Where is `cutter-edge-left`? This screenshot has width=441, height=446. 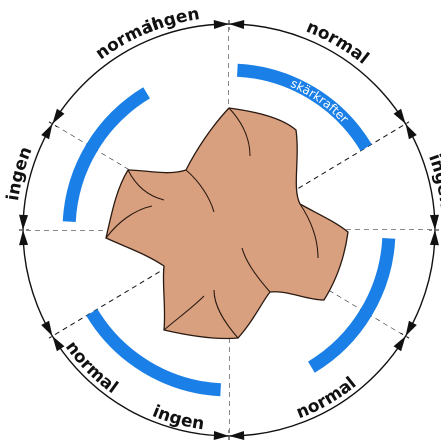 cutter-edge-left is located at coordinates (135, 204).